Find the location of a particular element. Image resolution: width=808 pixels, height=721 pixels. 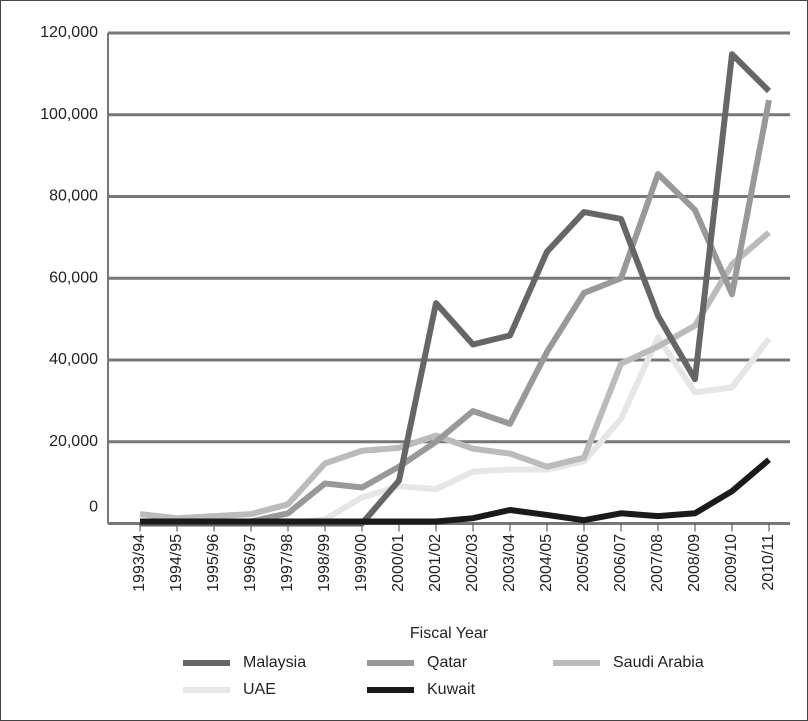

y-tick-label: 120,000 is located at coordinates (69, 32).